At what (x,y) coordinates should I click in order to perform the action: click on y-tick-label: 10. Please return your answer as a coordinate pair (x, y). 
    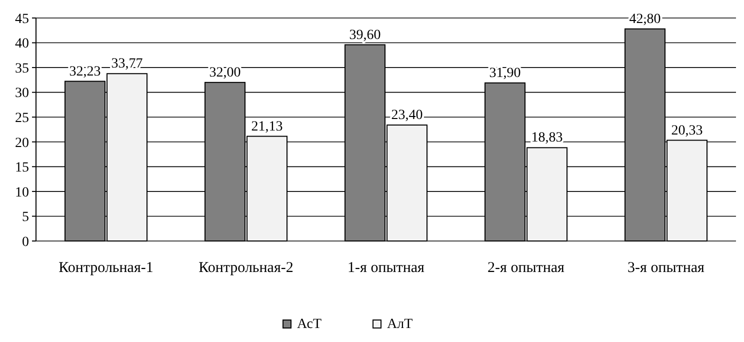
    Looking at the image, I should click on (22, 192).